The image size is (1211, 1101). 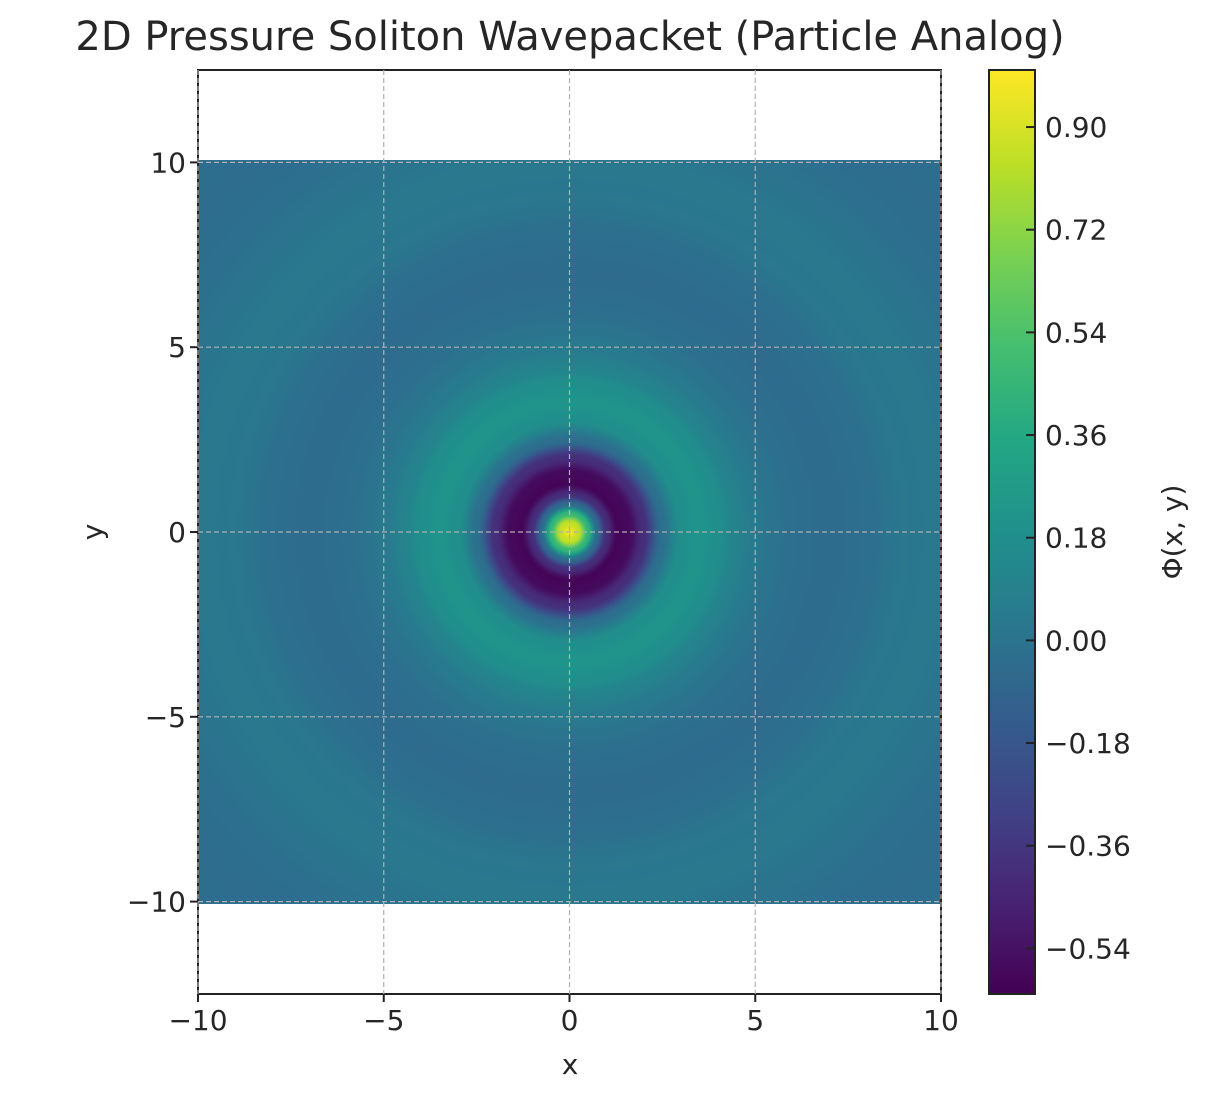 I want to click on x-axis-label: x, so click(x=570, y=1064).